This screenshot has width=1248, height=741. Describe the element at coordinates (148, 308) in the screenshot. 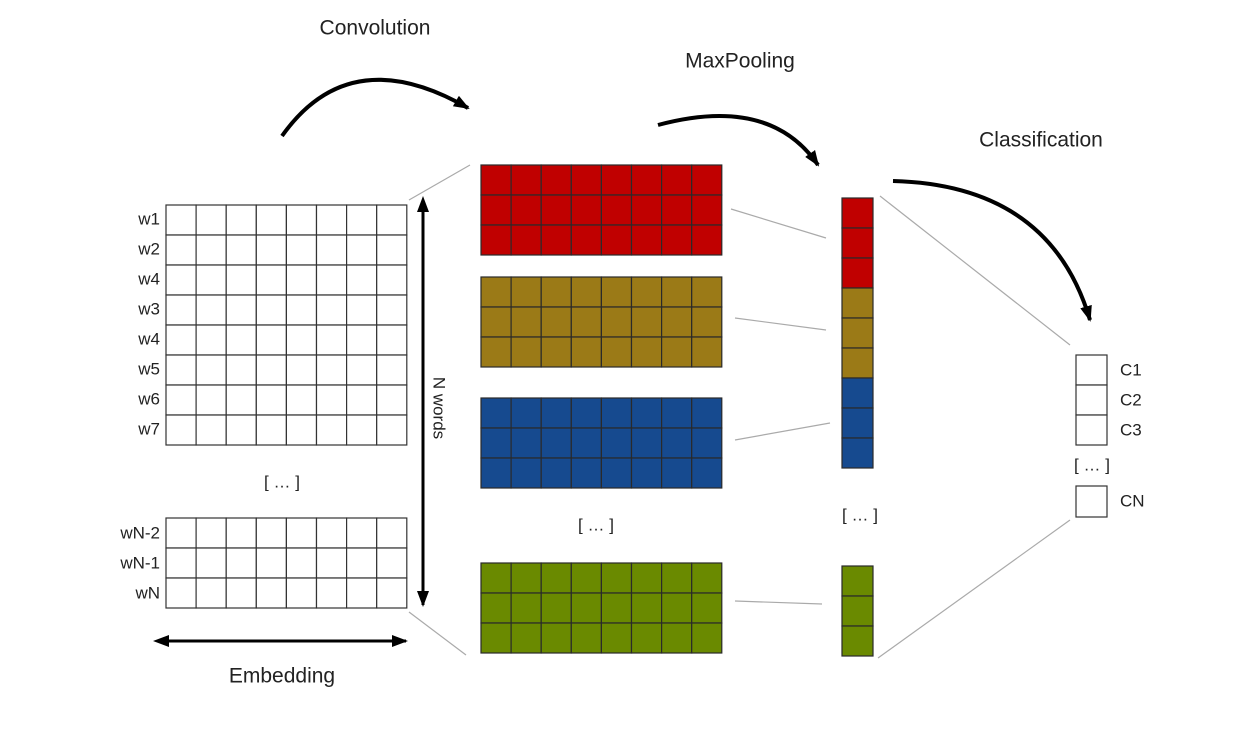

I see `word-label: w3` at that location.